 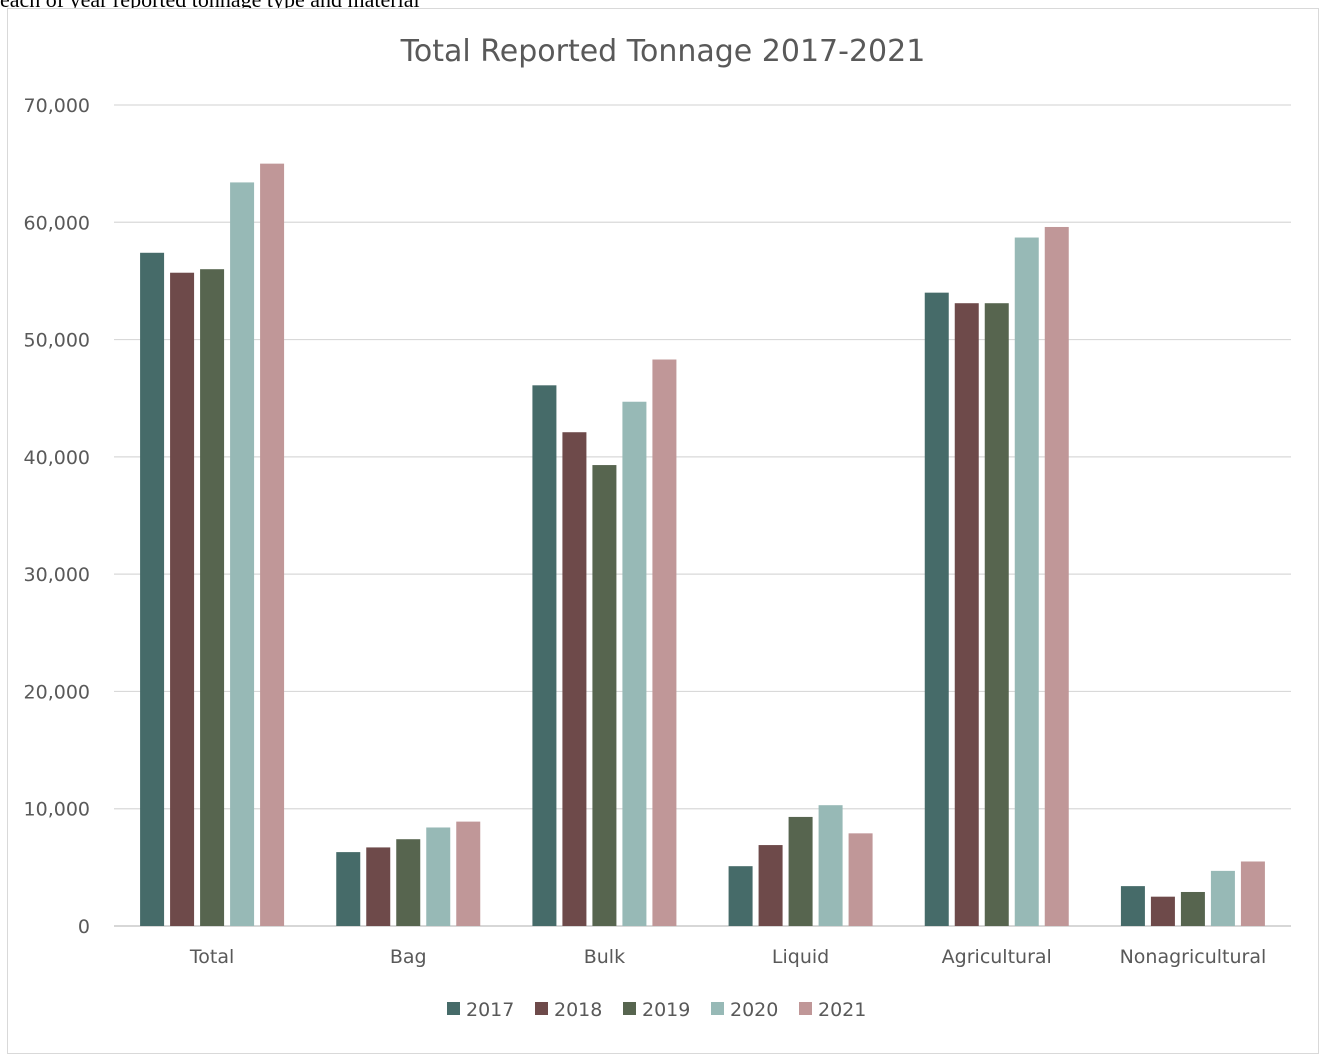 What do you see at coordinates (1222, 898) in the screenshot?
I see `bar-nonagricultural-2020` at bounding box center [1222, 898].